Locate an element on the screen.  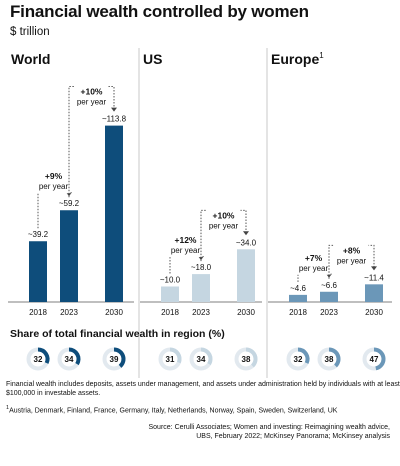
share-value-europe-2018: 32 is located at coordinates (298, 359).